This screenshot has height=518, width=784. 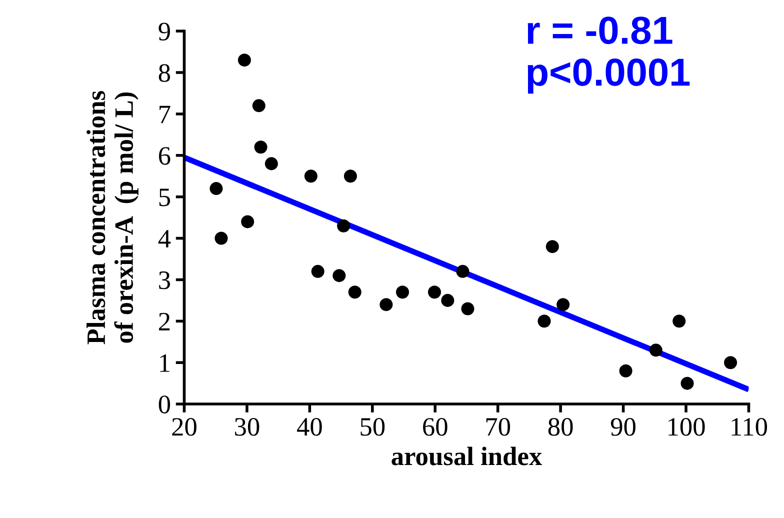 I want to click on x-tick-label: 110, so click(x=750, y=427).